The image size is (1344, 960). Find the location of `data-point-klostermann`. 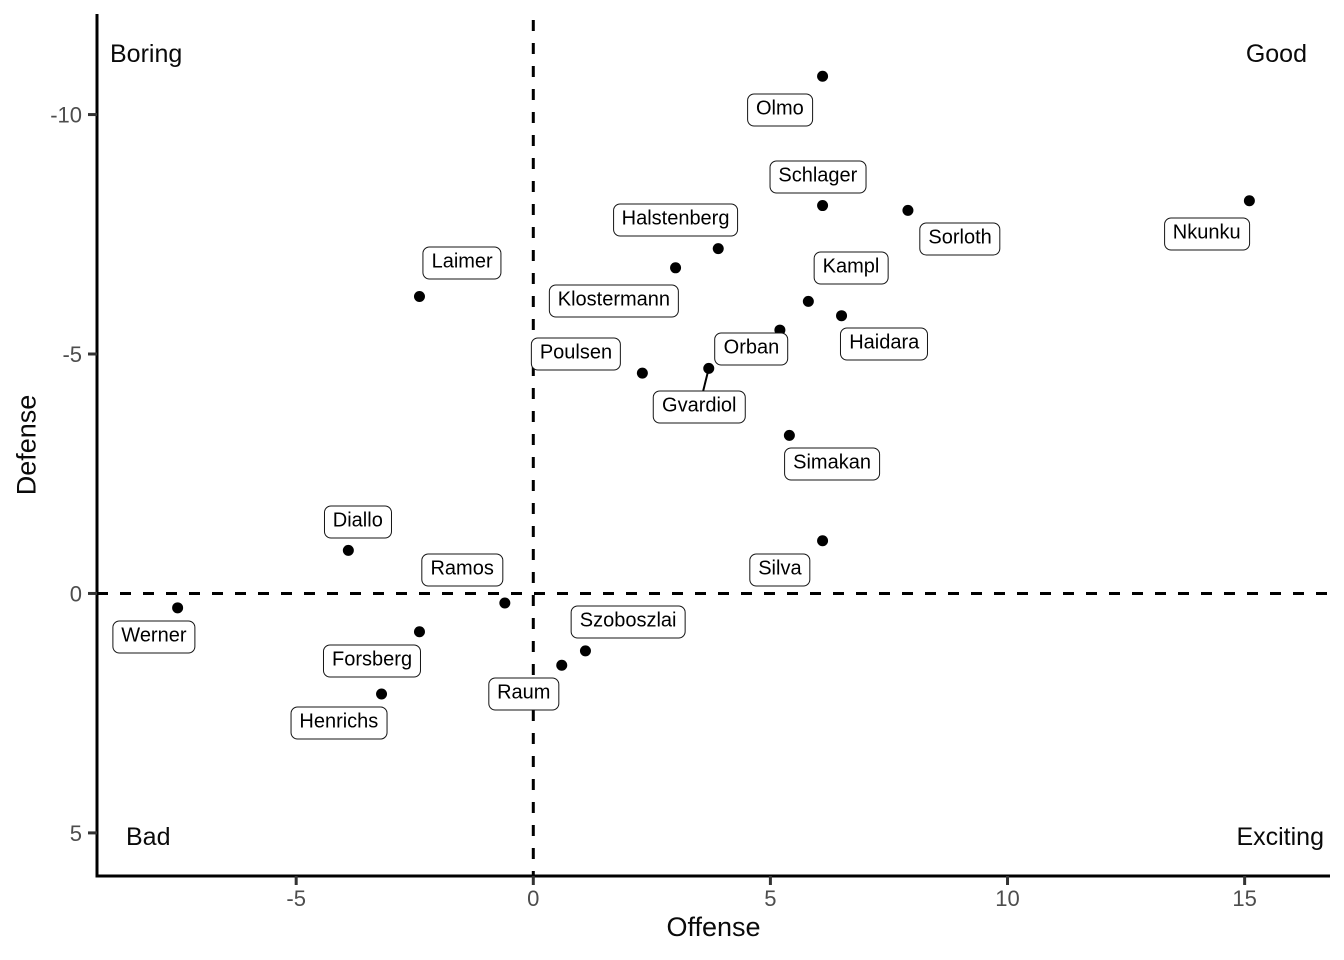

data-point-klostermann is located at coordinates (676, 268).